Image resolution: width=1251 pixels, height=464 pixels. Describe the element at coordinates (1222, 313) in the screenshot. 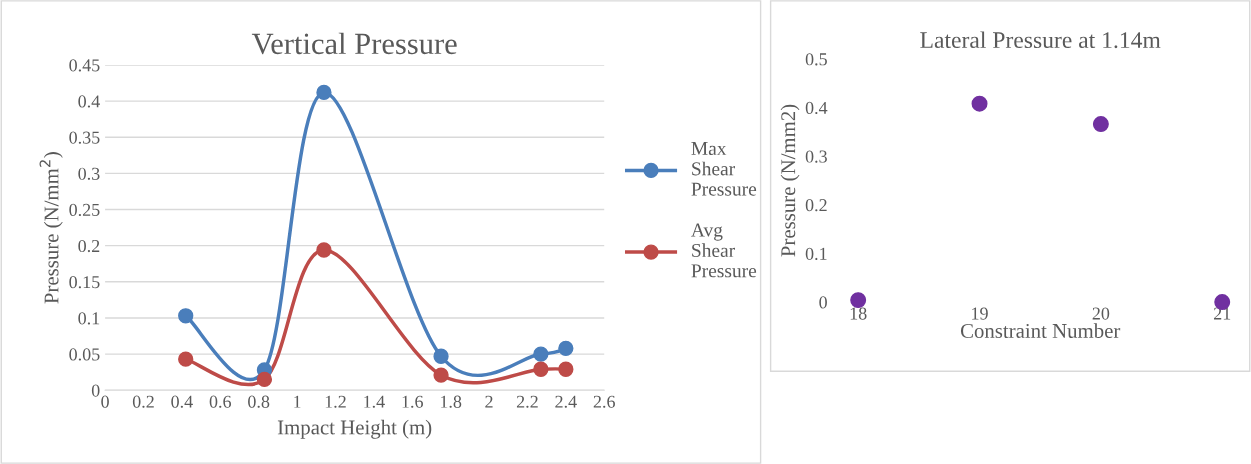

I see `x-tick-label: 21` at that location.